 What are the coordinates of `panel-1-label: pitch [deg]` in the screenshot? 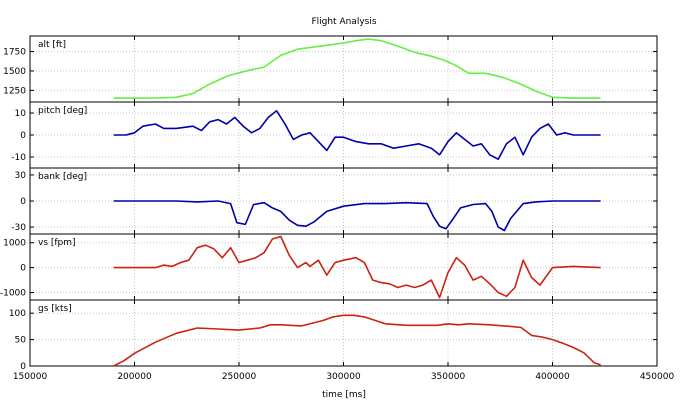 It's located at (62, 111).